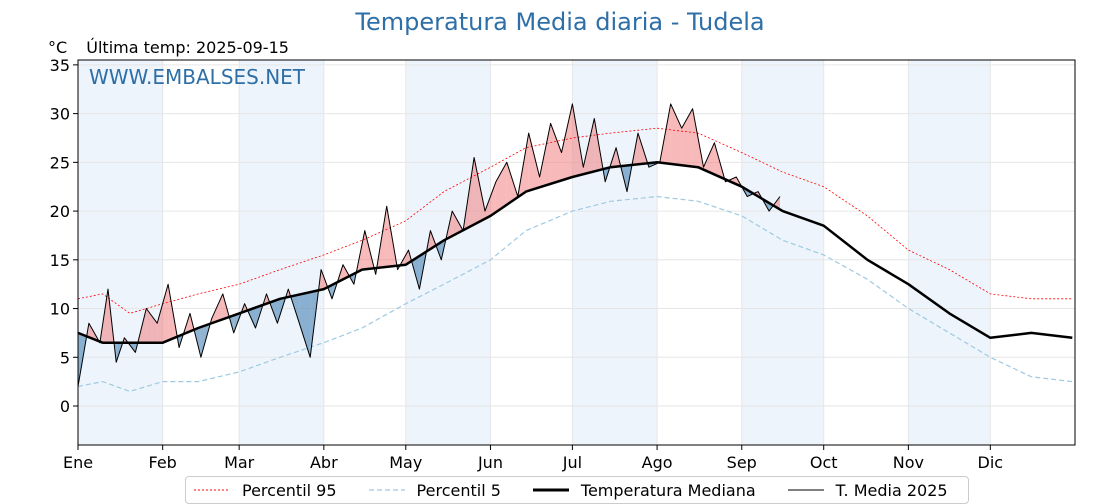 The width and height of the screenshot is (1120, 504). I want to click on x-tick-label: Feb, so click(163, 462).